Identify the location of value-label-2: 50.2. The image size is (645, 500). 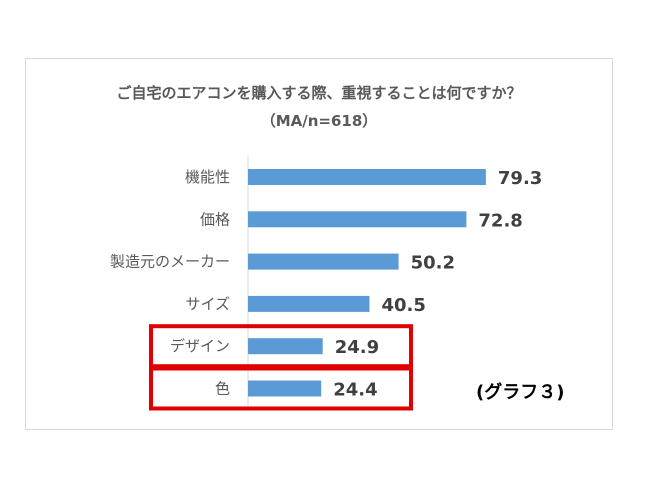
(433, 263).